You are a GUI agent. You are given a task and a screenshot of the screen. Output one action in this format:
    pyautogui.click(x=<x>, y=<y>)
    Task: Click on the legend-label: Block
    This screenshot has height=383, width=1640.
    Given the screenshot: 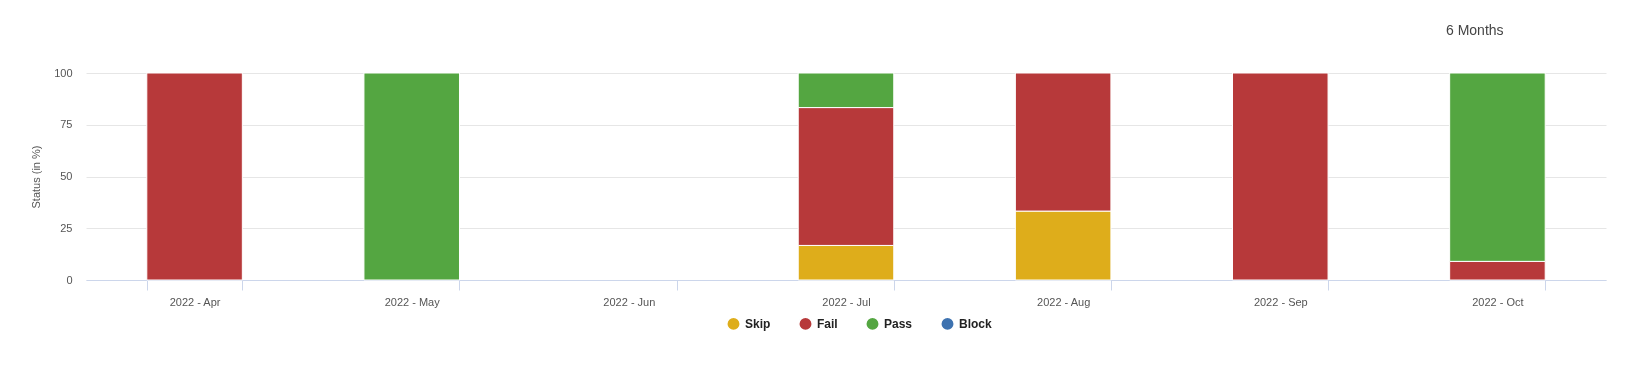 What is the action you would take?
    pyautogui.click(x=975, y=323)
    